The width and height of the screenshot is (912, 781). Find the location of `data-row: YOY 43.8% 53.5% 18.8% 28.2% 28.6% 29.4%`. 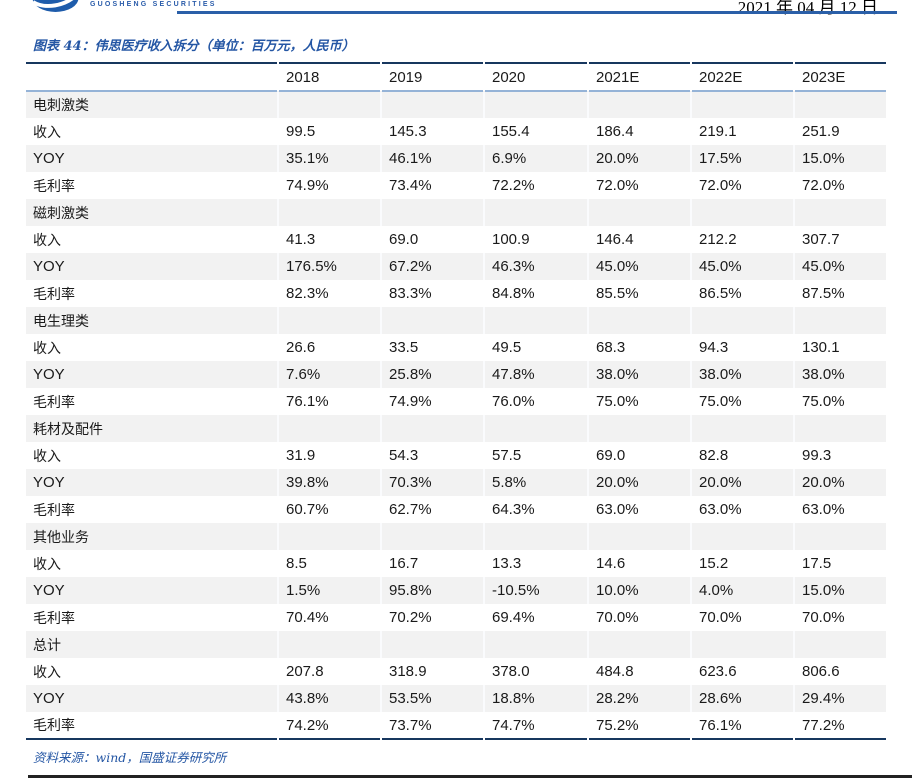

data-row: YOY 43.8% 53.5% 18.8% 28.2% 28.6% 29.4% is located at coordinates (456, 698).